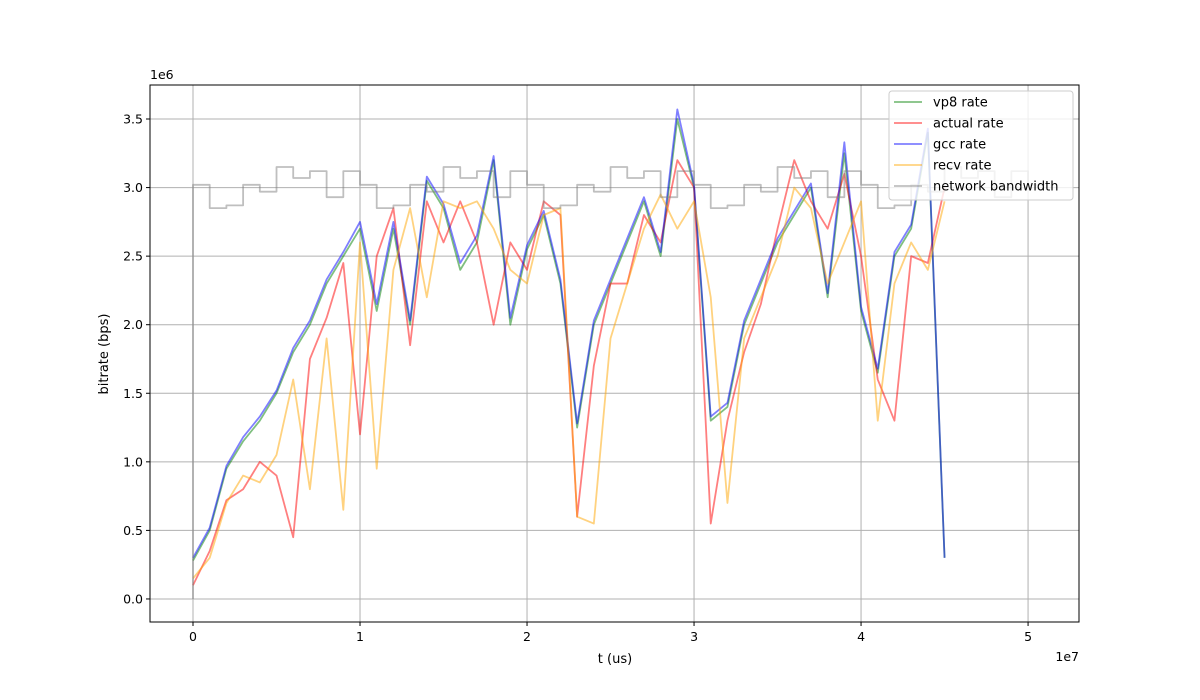 Image resolution: width=1200 pixels, height=700 pixels. I want to click on x-tick-label: 4, so click(861, 636).